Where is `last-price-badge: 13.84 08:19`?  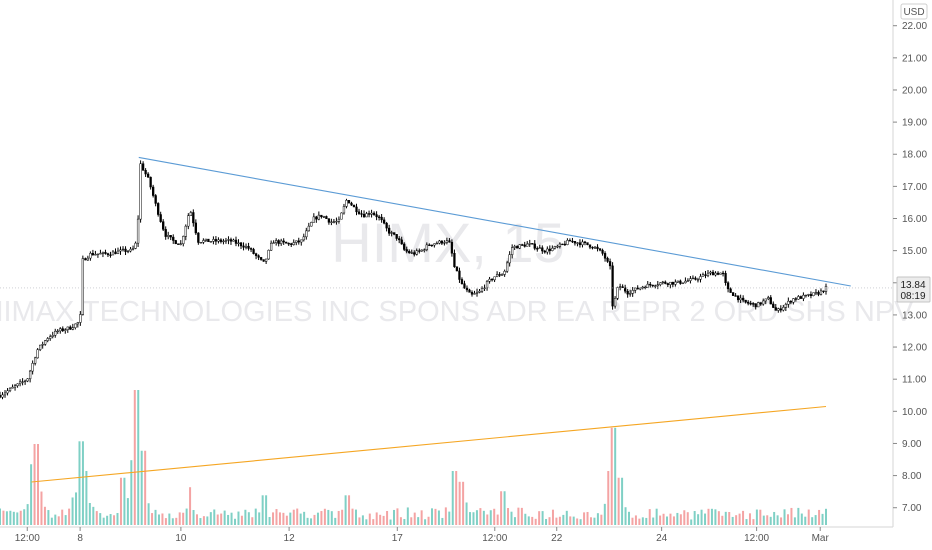
last-price-badge: 13.84 08:19 is located at coordinates (913, 289).